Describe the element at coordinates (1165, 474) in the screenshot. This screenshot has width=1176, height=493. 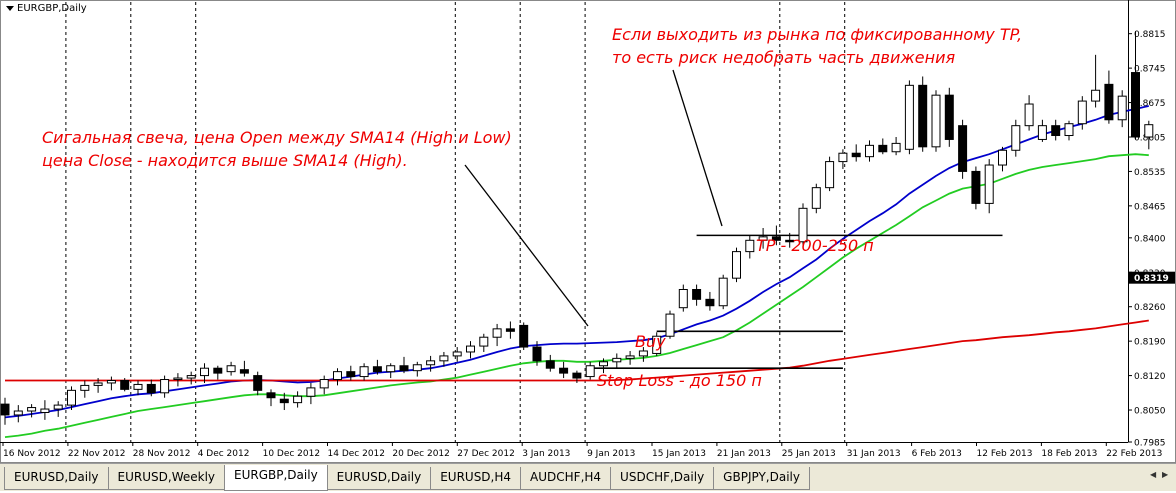
I see `tab-scroll-right-icon: ▶` at that location.